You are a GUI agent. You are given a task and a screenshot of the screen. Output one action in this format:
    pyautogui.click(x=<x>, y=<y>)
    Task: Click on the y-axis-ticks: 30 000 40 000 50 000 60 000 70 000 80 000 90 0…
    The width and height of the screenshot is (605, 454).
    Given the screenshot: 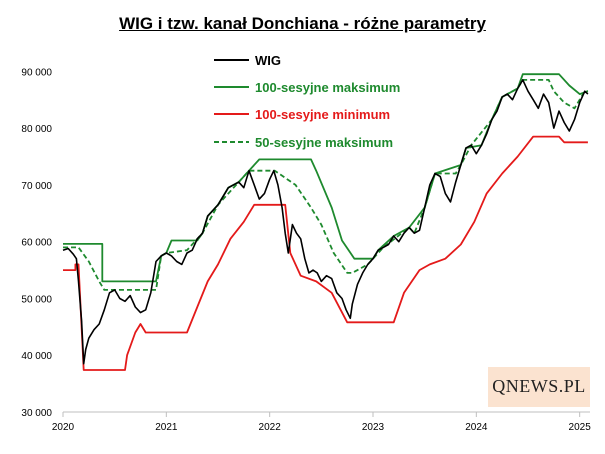 What is the action you would take?
    pyautogui.click(x=36, y=243)
    